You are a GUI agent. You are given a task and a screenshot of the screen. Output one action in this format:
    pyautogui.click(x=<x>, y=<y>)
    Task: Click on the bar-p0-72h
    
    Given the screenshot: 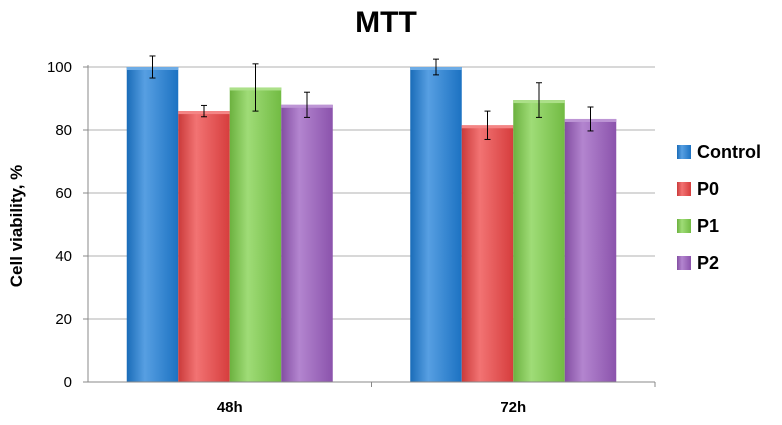 What is the action you would take?
    pyautogui.click(x=487, y=254)
    